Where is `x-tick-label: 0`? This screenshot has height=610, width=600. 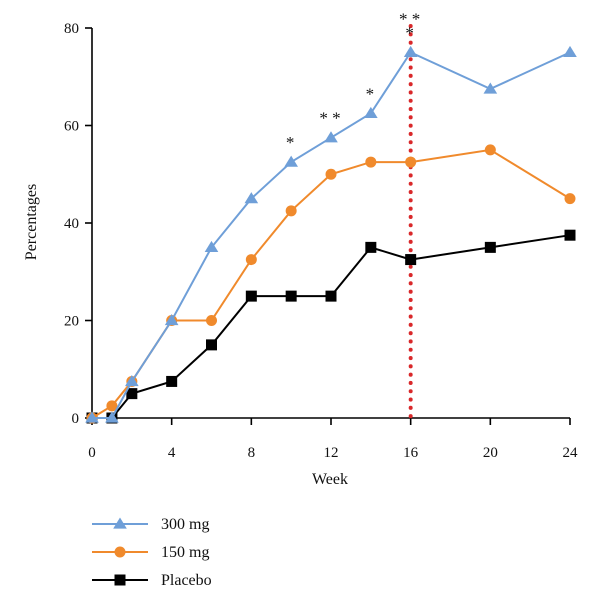
x-tick-label: 0 is located at coordinates (92, 453).